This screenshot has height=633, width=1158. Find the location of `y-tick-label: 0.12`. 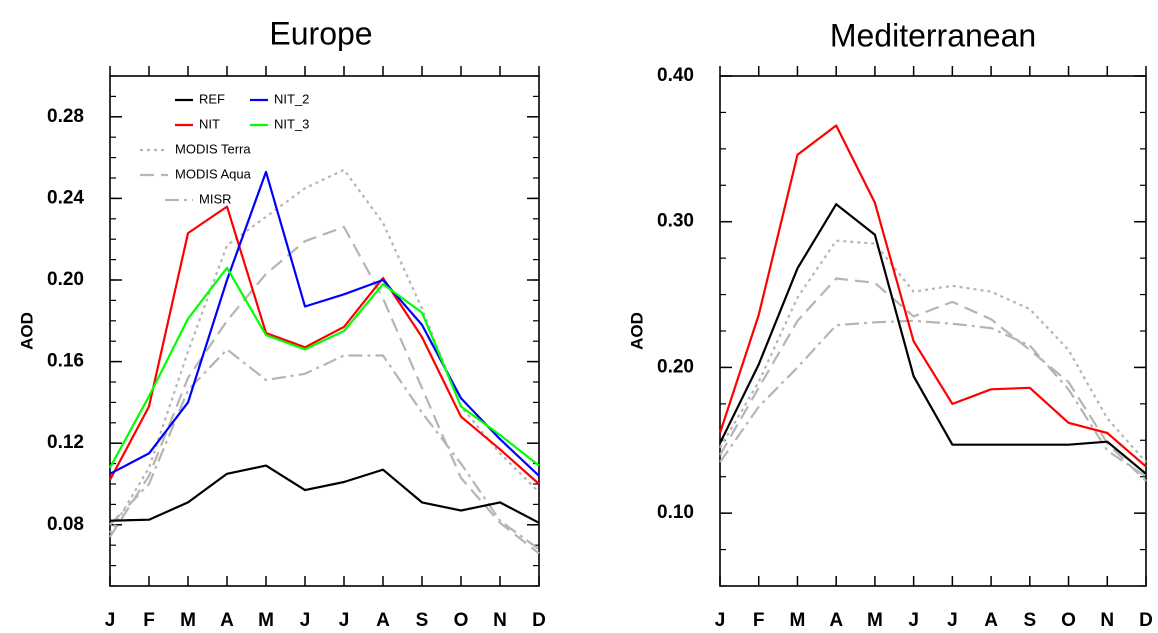

y-tick-label: 0.12 is located at coordinates (65, 442).